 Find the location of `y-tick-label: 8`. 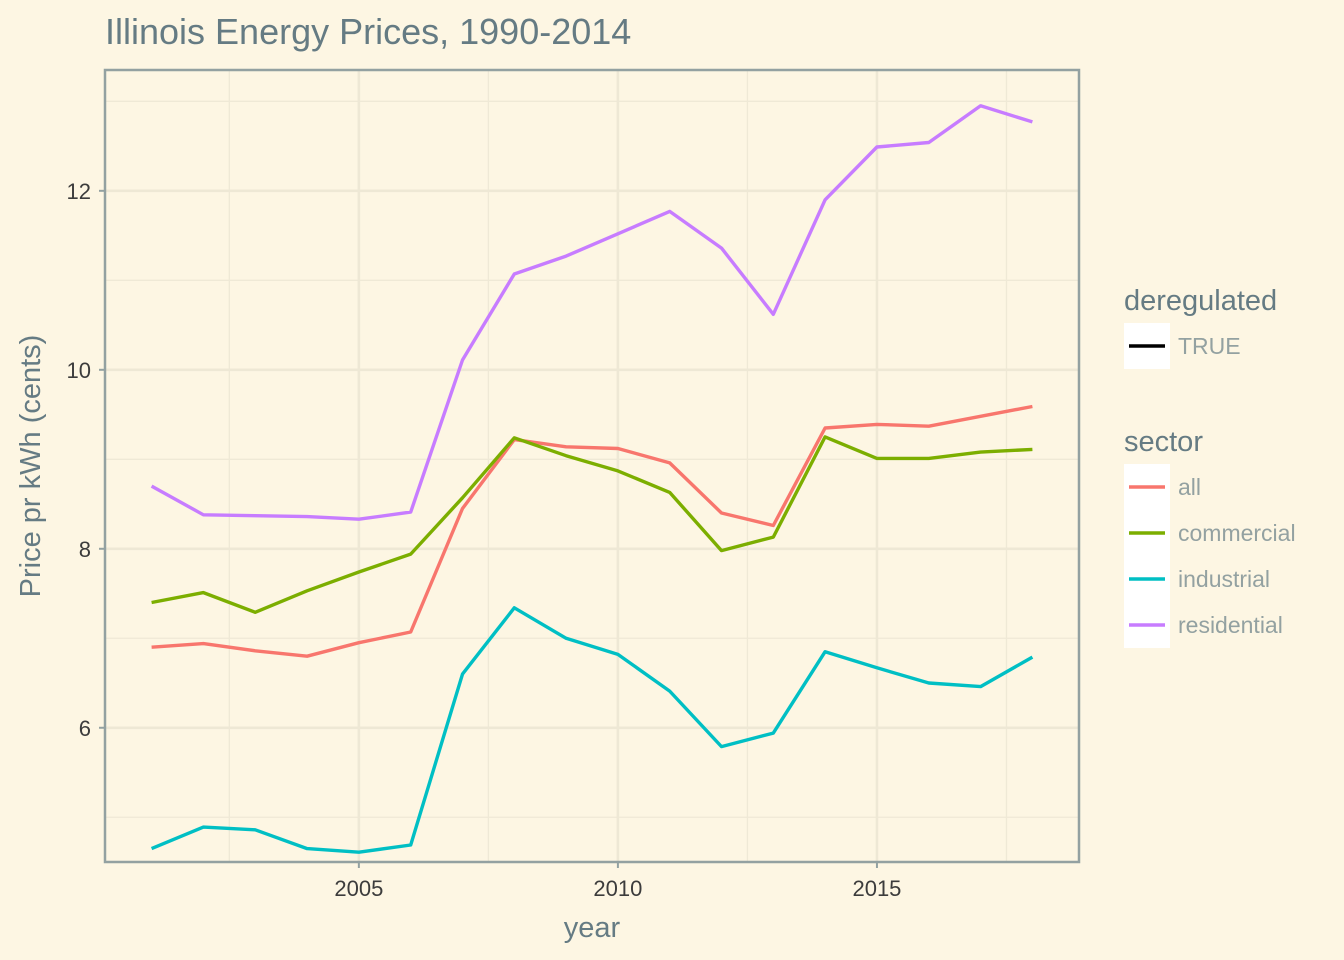

y-tick-label: 8 is located at coordinates (85, 549).